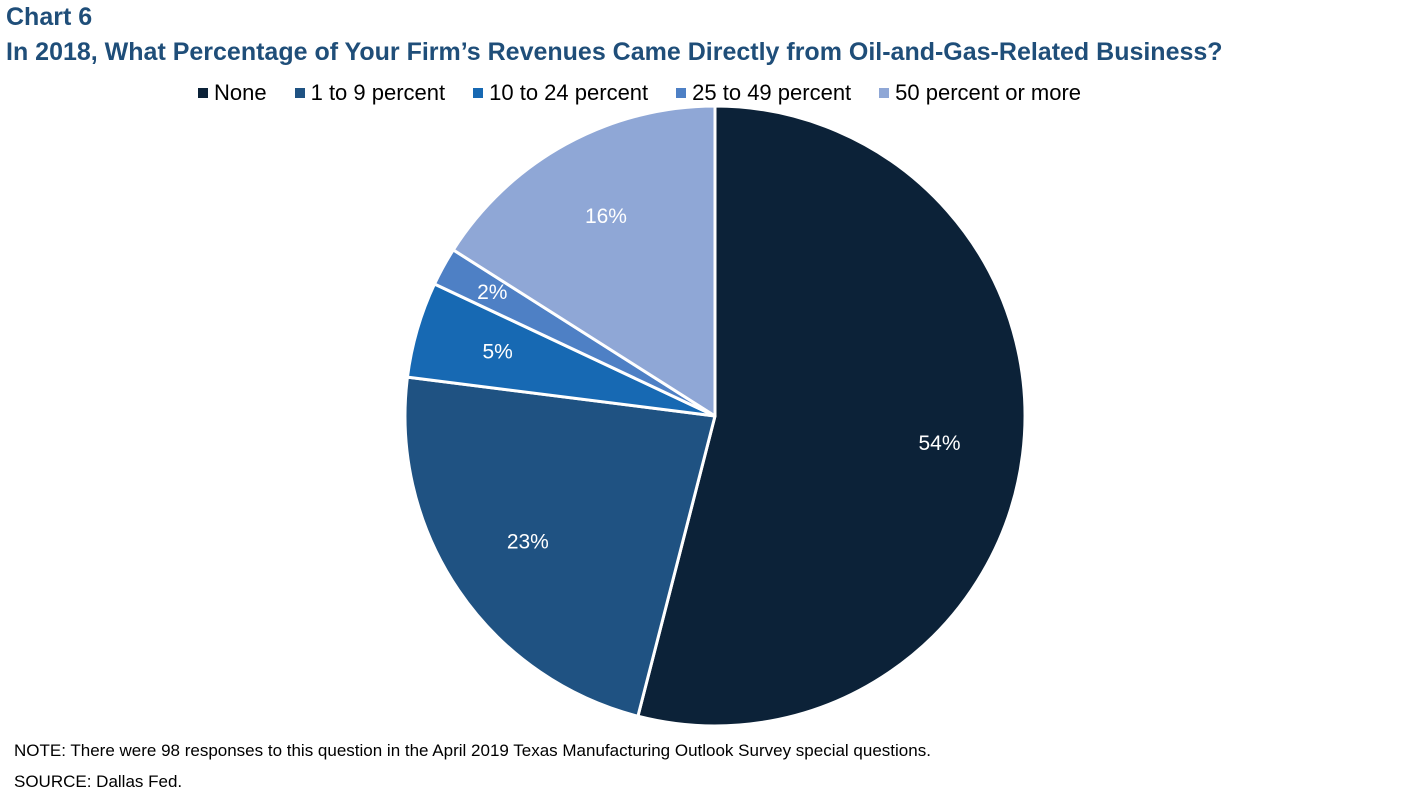 The image size is (1422, 810). I want to click on legend-swatch-none, so click(203, 93).